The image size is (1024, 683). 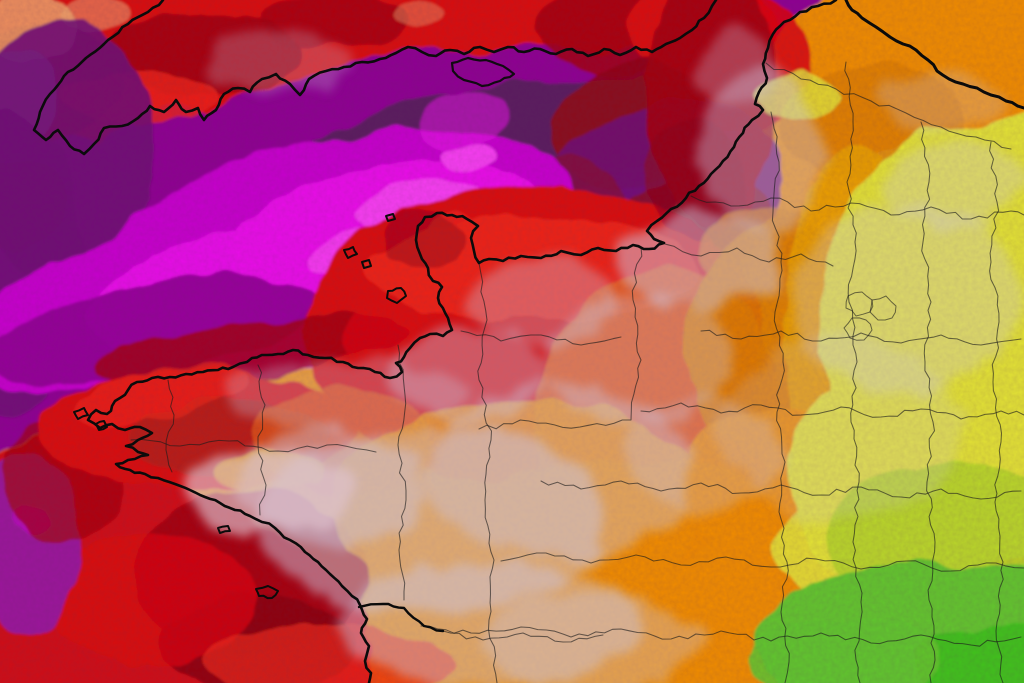 What do you see at coordinates (483, 72) in the screenshot?
I see `island-isle-of-wight` at bounding box center [483, 72].